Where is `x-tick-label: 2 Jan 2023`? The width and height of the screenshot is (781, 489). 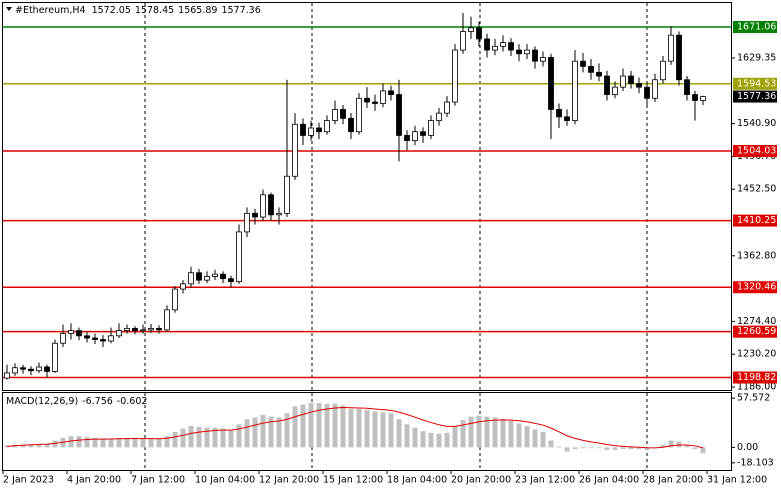
x-tick-label: 2 Jan 2023 is located at coordinates (28, 480).